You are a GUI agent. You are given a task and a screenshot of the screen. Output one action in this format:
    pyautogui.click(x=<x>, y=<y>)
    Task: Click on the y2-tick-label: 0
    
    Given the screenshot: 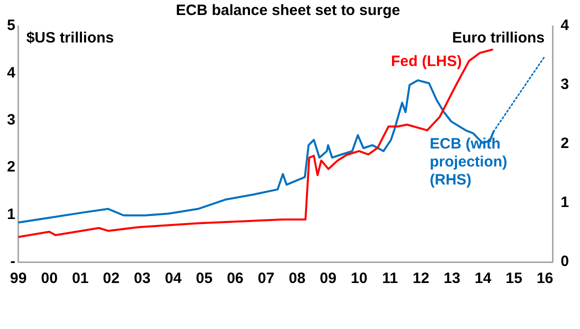 What is the action you would take?
    pyautogui.click(x=564, y=261)
    